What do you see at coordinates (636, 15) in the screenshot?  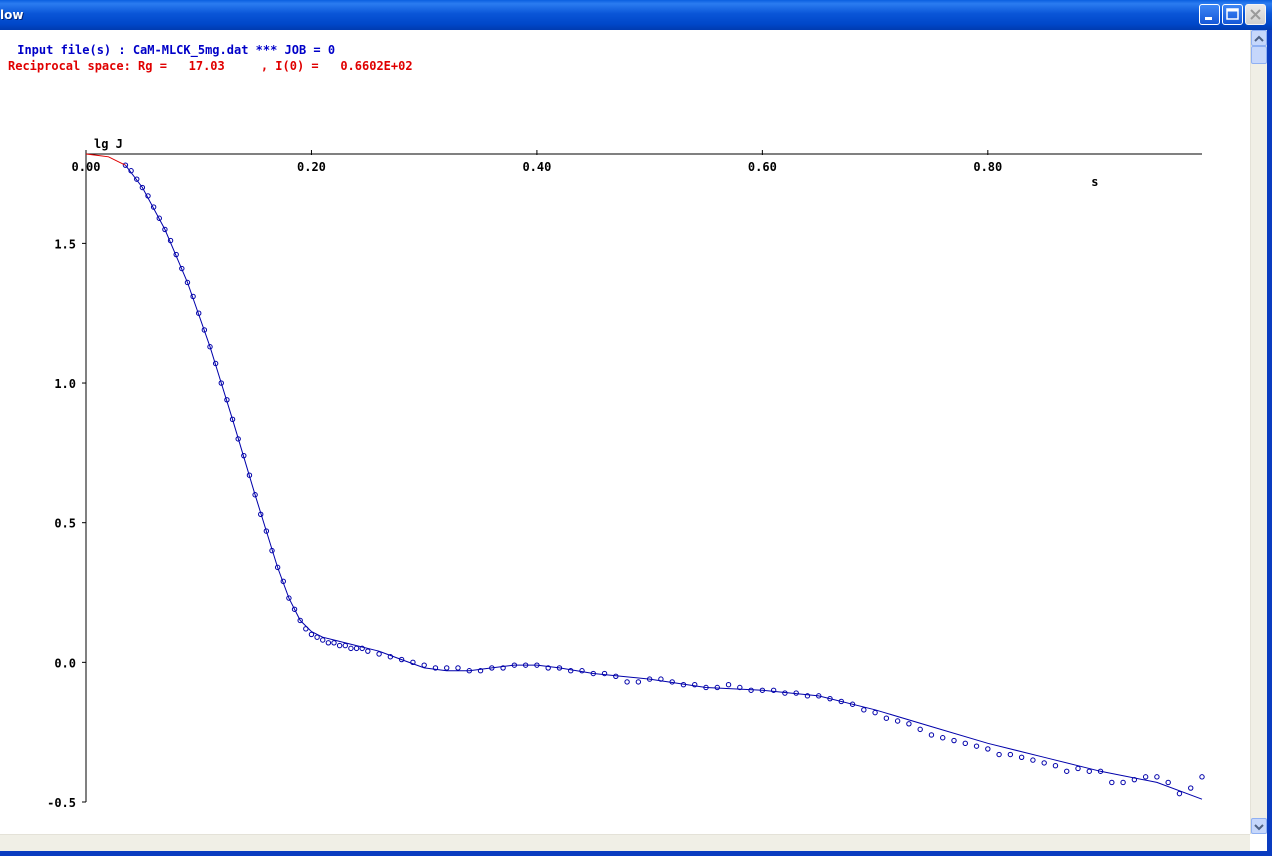 I see `title-bar: low` at bounding box center [636, 15].